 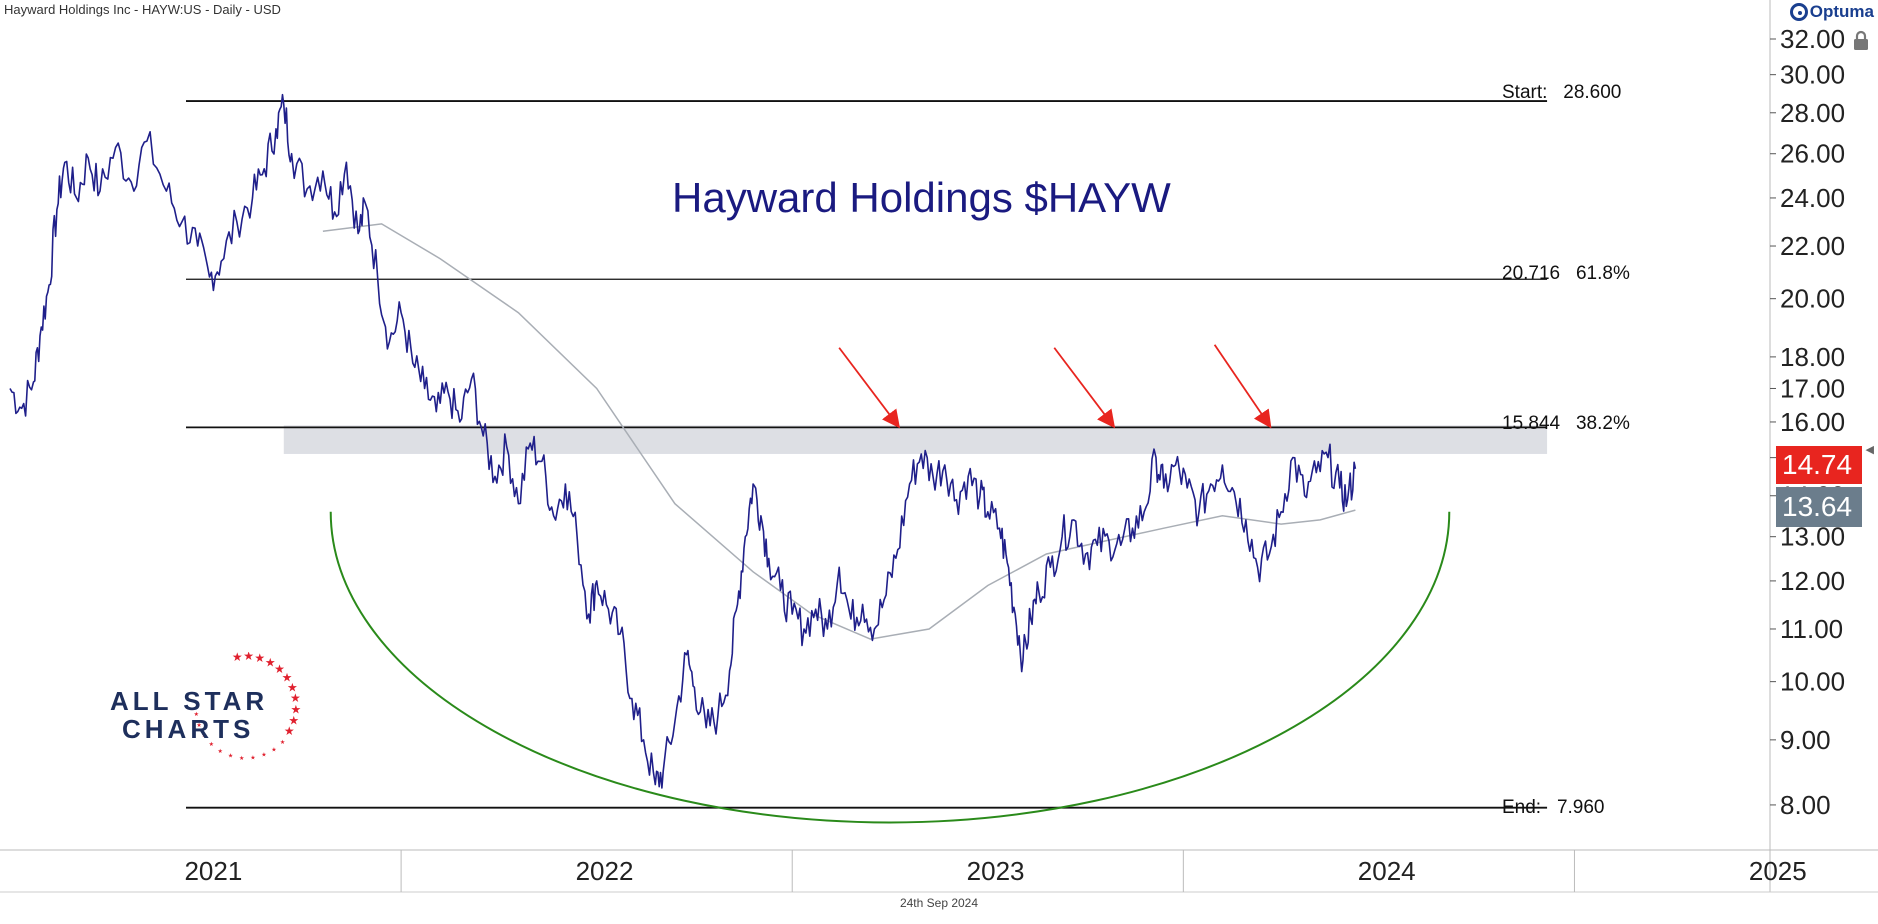 I want to click on resistance-arrows, so click(x=1055, y=386).